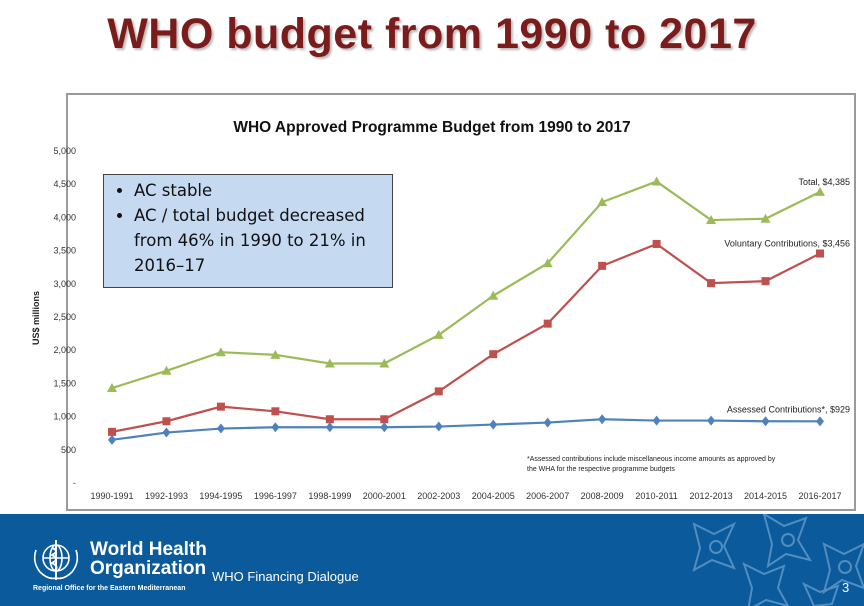 The image size is (864, 606). Describe the element at coordinates (493, 496) in the screenshot. I see `x-tick-label: 2004-2005` at that location.